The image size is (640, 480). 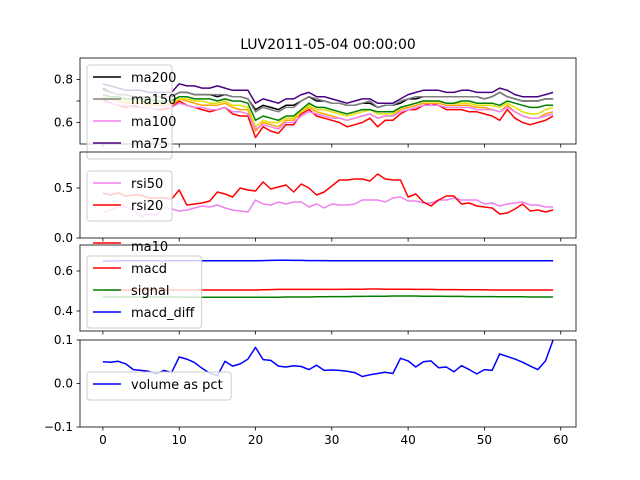 I want to click on x-tick-label: 10, so click(x=179, y=440).